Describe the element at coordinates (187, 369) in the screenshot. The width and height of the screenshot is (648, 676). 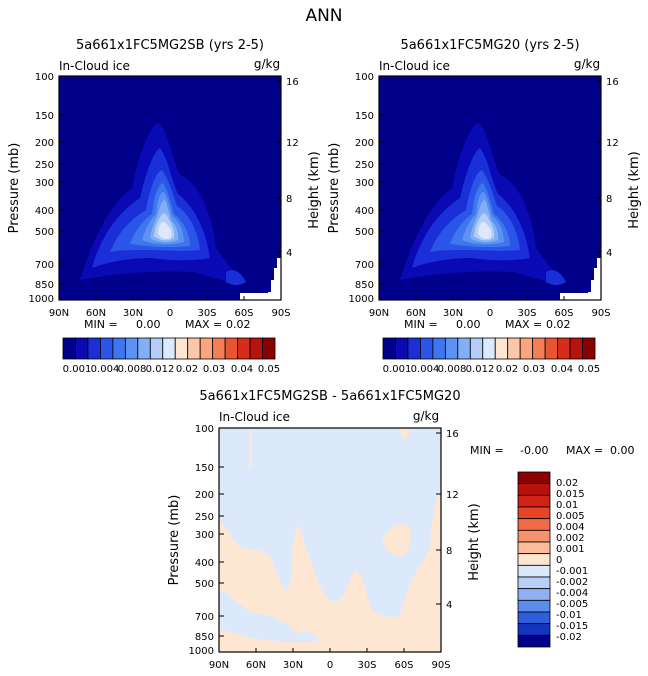
I see `panel-1-colorbar-label: 0.02` at that location.